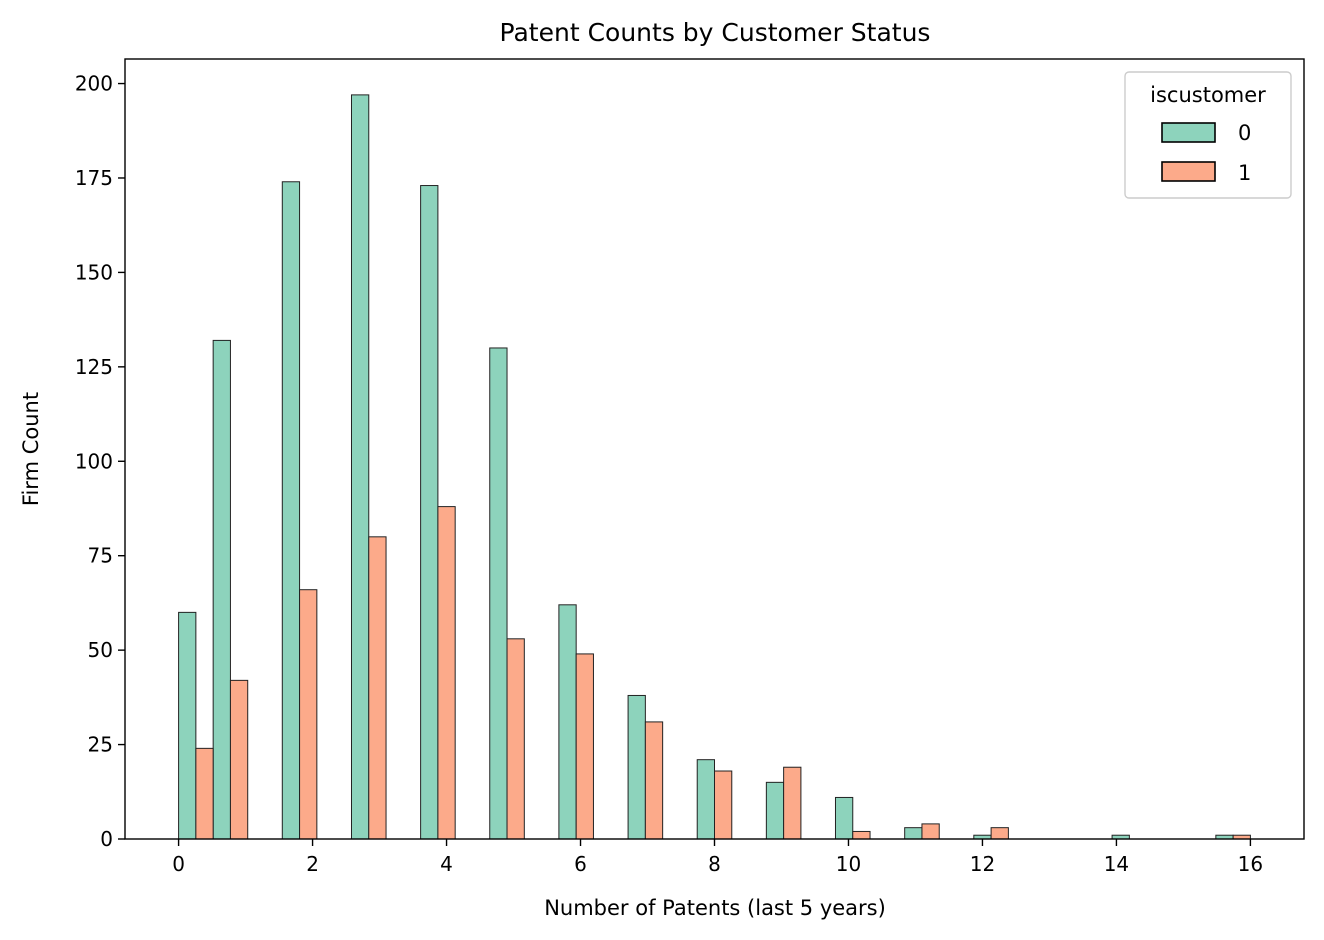  Describe the element at coordinates (1250, 864) in the screenshot. I see `x-tick-label: 16` at that location.